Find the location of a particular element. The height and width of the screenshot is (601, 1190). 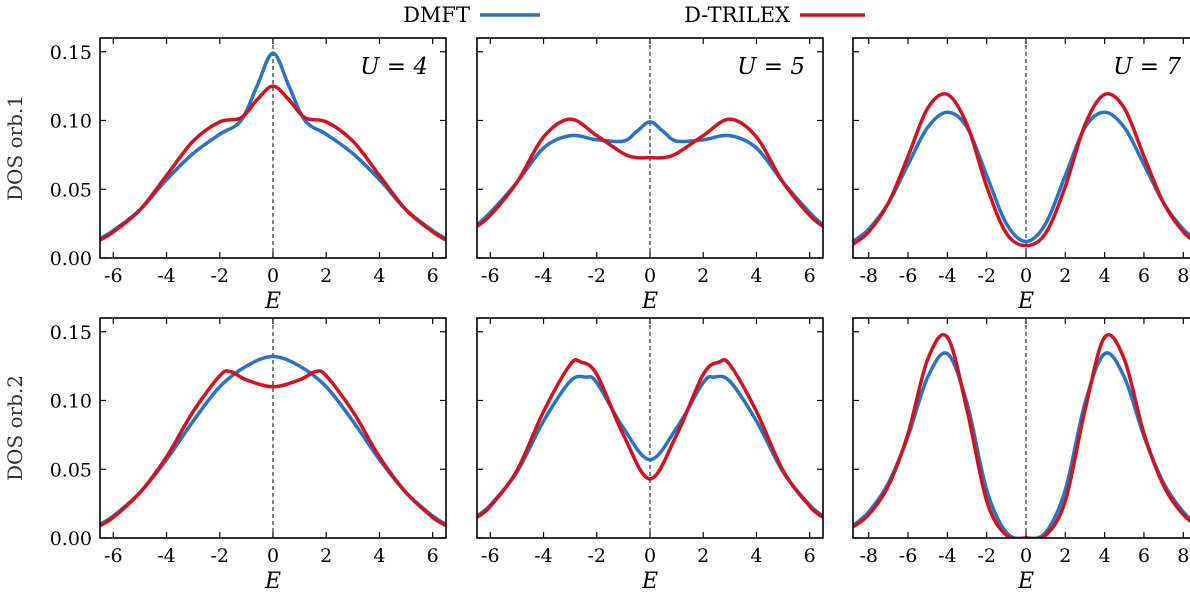

legend: DMFT D-TRILEX is located at coordinates (634, 15).